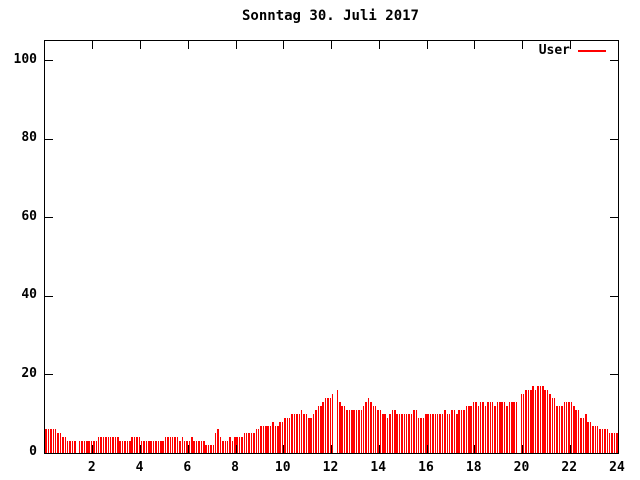 This screenshot has width=640, height=480. Describe the element at coordinates (617, 467) in the screenshot. I see `x-tick-label: 24` at that location.